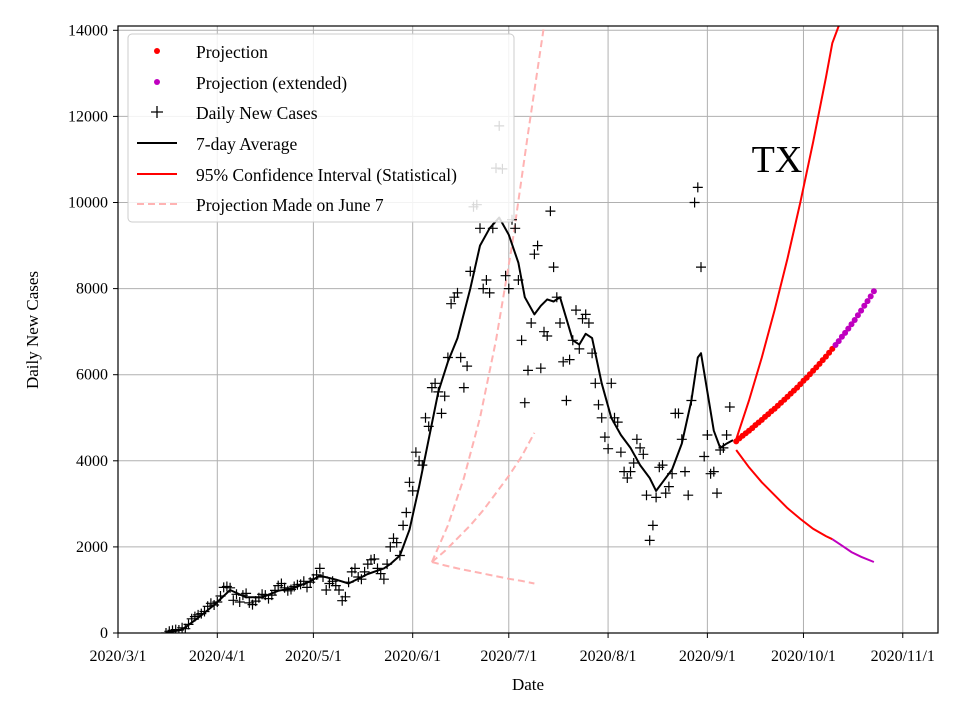 This screenshot has height=720, width=960. What do you see at coordinates (157, 112) in the screenshot?
I see `legend-marker-daily` at bounding box center [157, 112].